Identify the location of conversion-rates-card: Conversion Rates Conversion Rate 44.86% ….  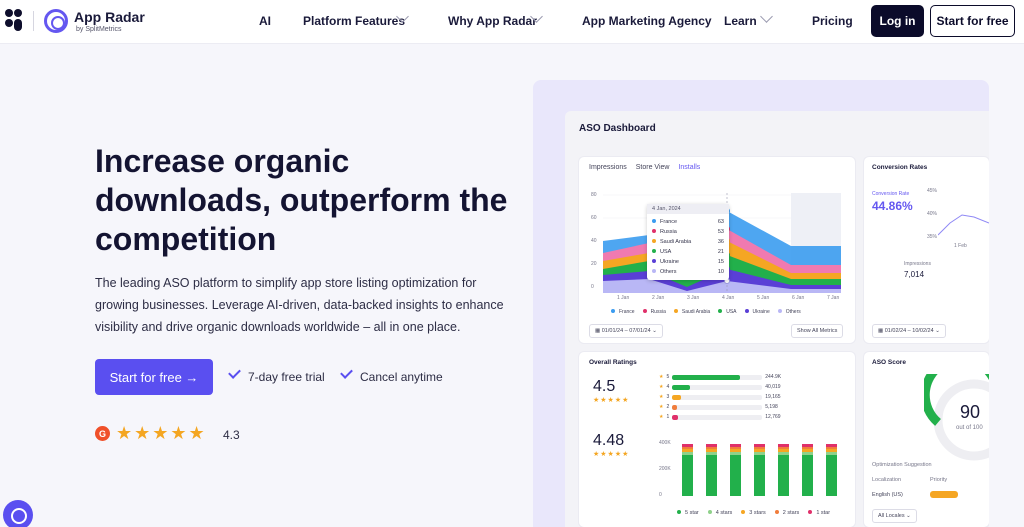
(926, 250).